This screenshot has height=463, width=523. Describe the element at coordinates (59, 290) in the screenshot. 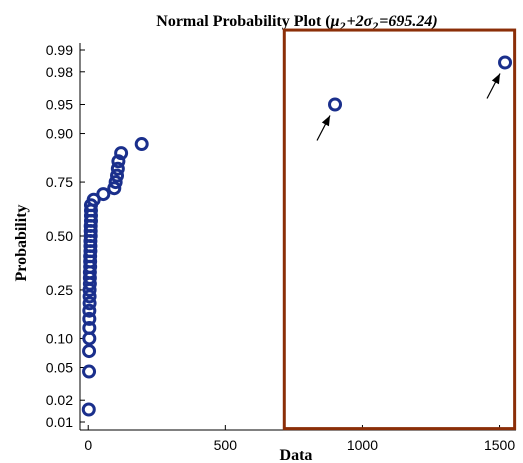

I see `y-tick-label: 0.25` at that location.